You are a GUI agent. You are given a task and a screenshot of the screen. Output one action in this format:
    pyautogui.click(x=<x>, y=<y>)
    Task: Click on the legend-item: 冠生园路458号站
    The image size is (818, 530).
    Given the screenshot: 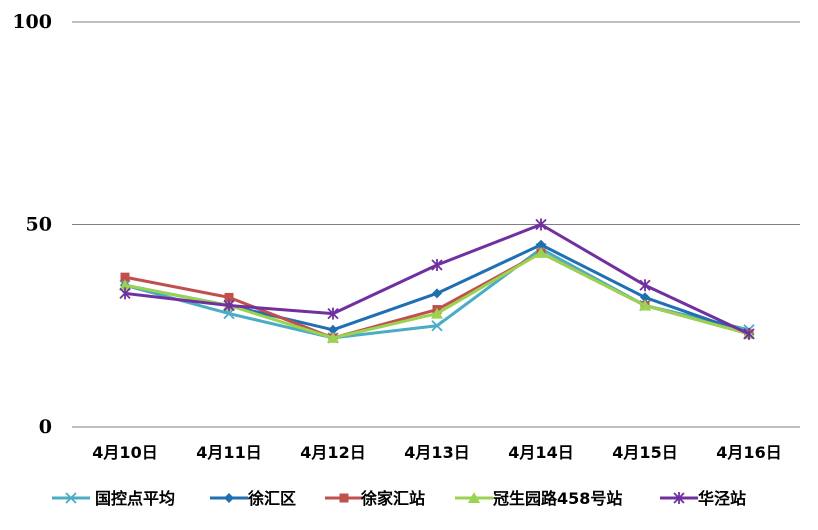 What is the action you would take?
    pyautogui.click(x=538, y=498)
    